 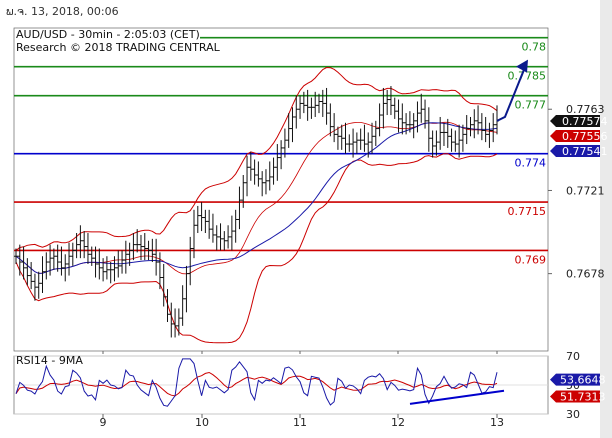 What do you see at coordinates (527, 76) in the screenshot?
I see `level-label: 0.7785` at bounding box center [527, 76].